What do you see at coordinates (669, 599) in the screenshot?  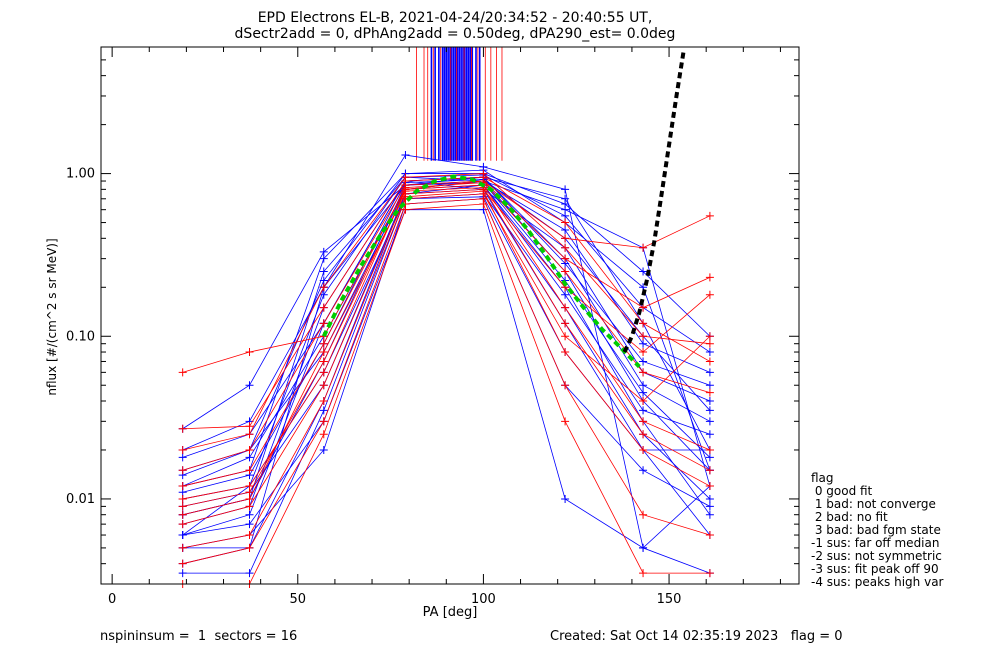 I see `x-tick-label: 150` at bounding box center [669, 599].